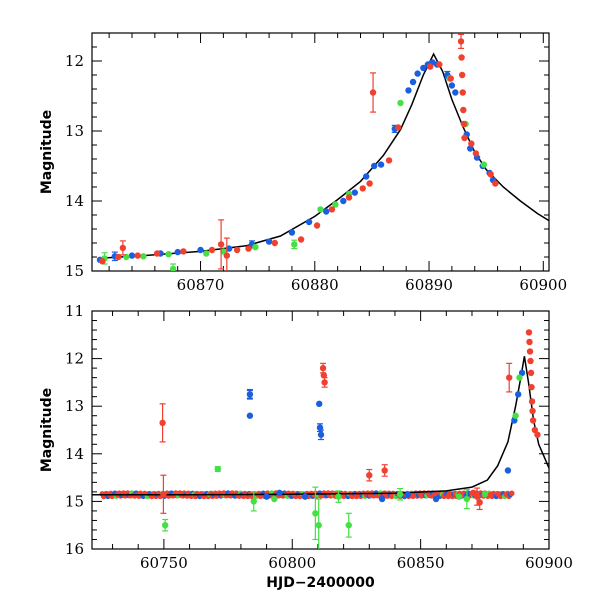  Describe the element at coordinates (549, 563) in the screenshot. I see `x-tick-label: 60900` at that location.